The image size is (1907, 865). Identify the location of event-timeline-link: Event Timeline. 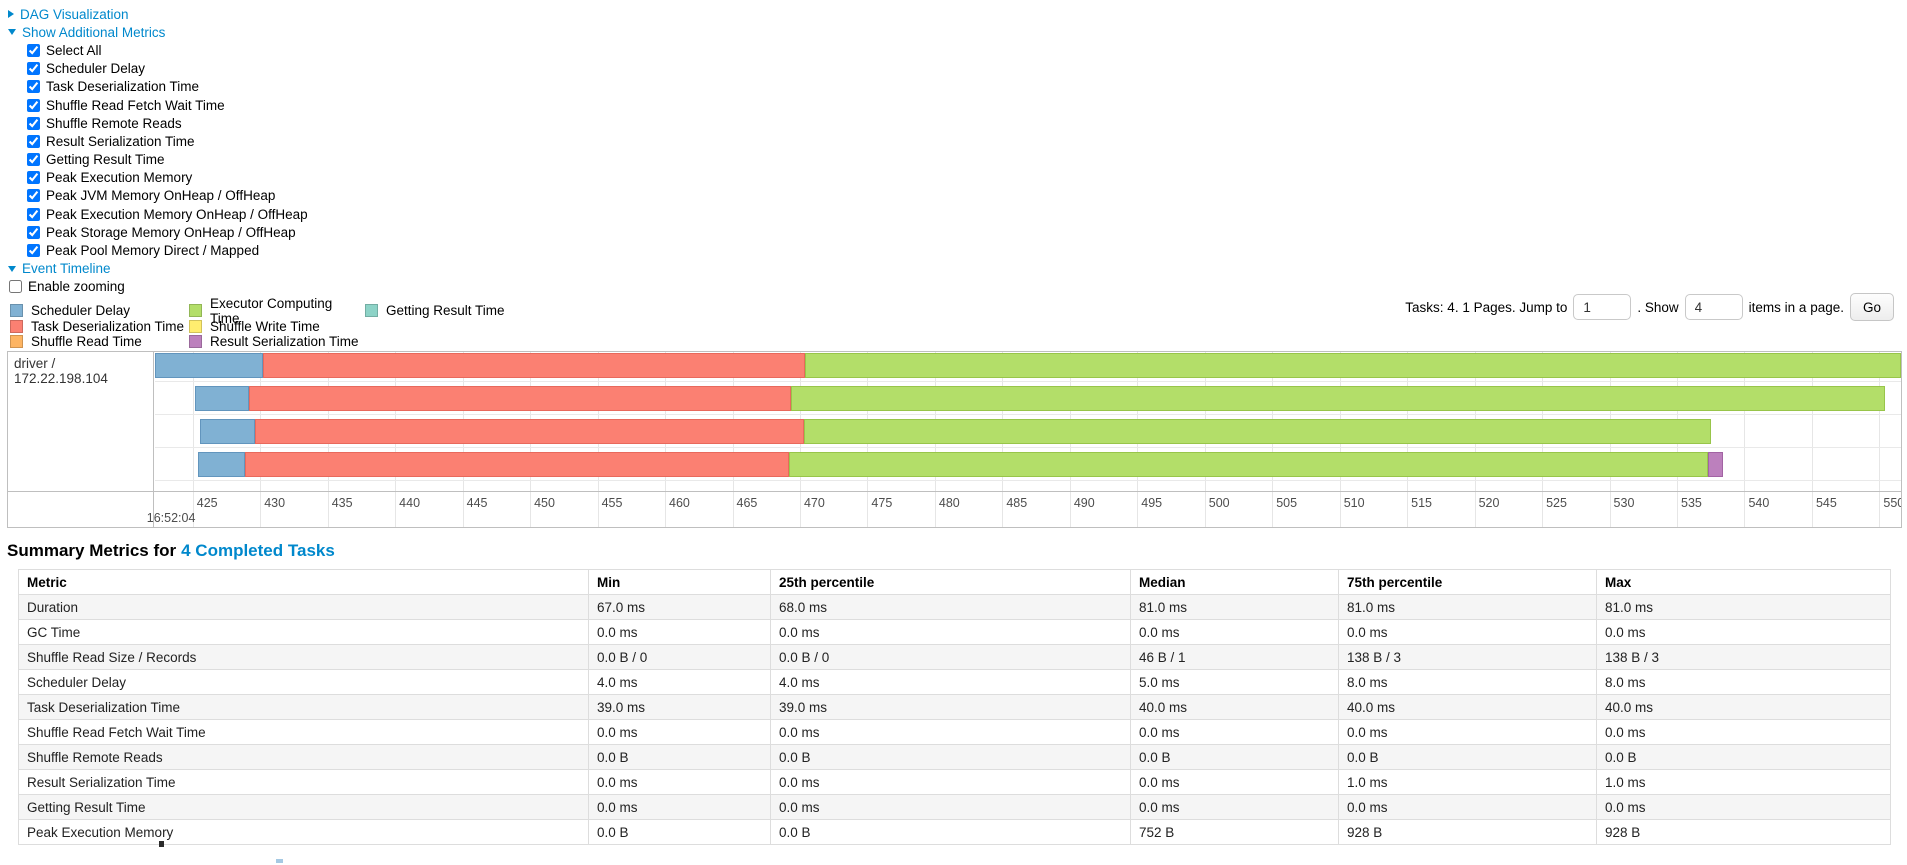
(66, 269).